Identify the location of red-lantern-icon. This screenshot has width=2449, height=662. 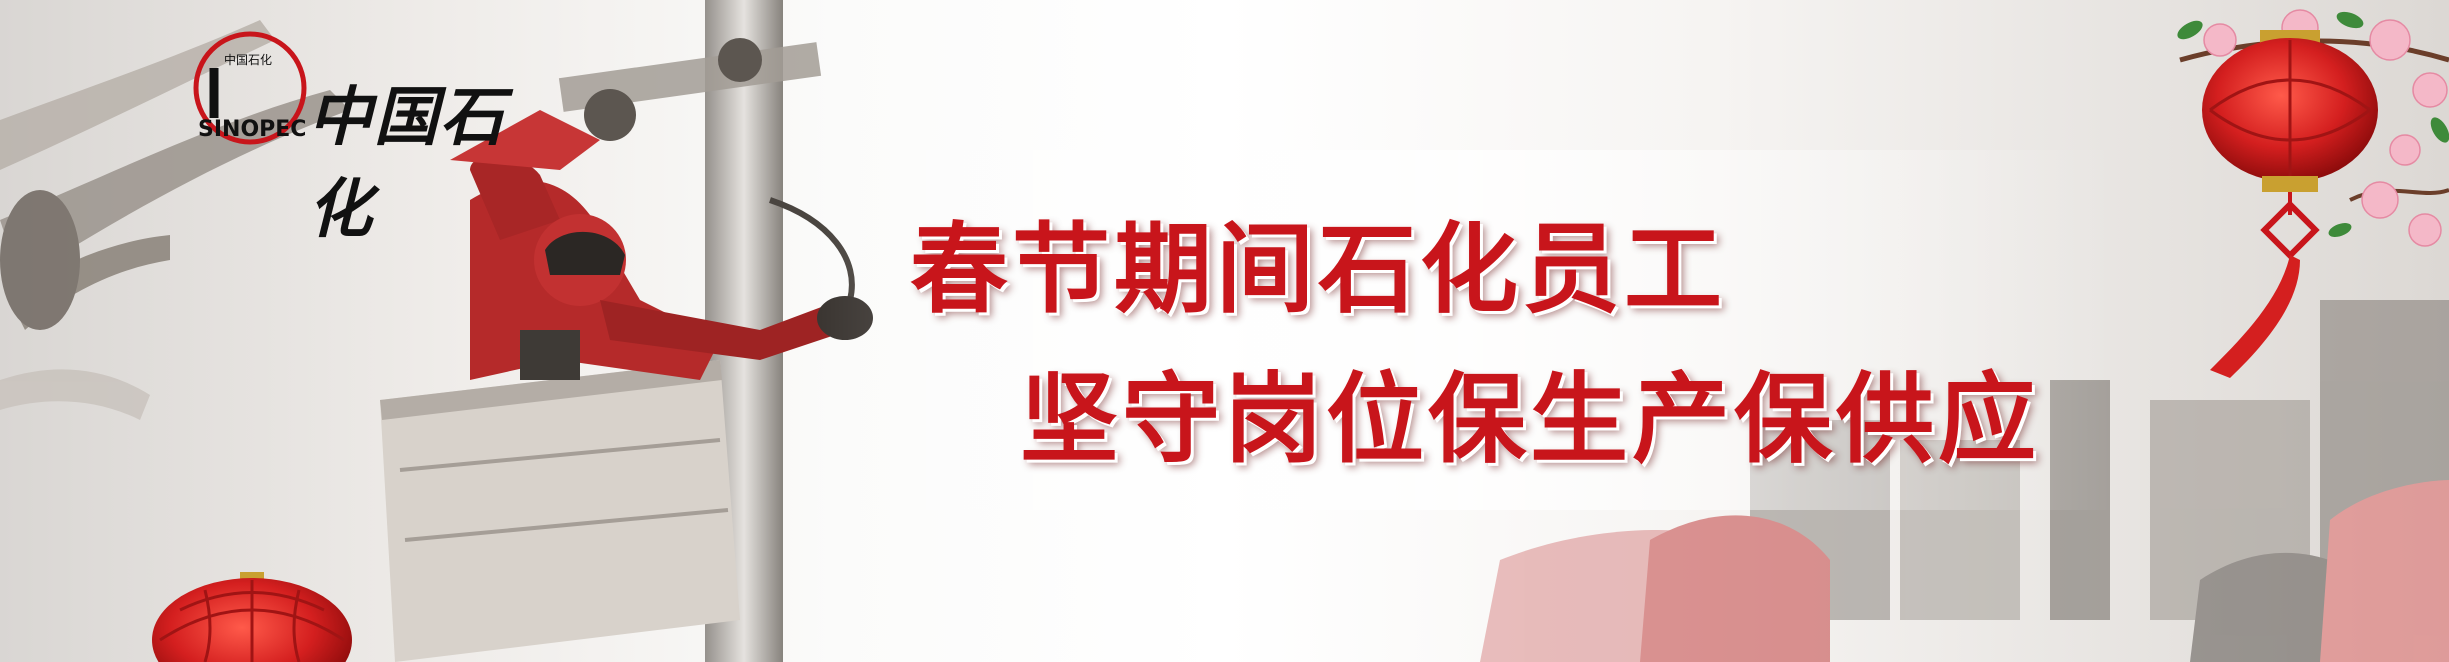
(2313, 193).